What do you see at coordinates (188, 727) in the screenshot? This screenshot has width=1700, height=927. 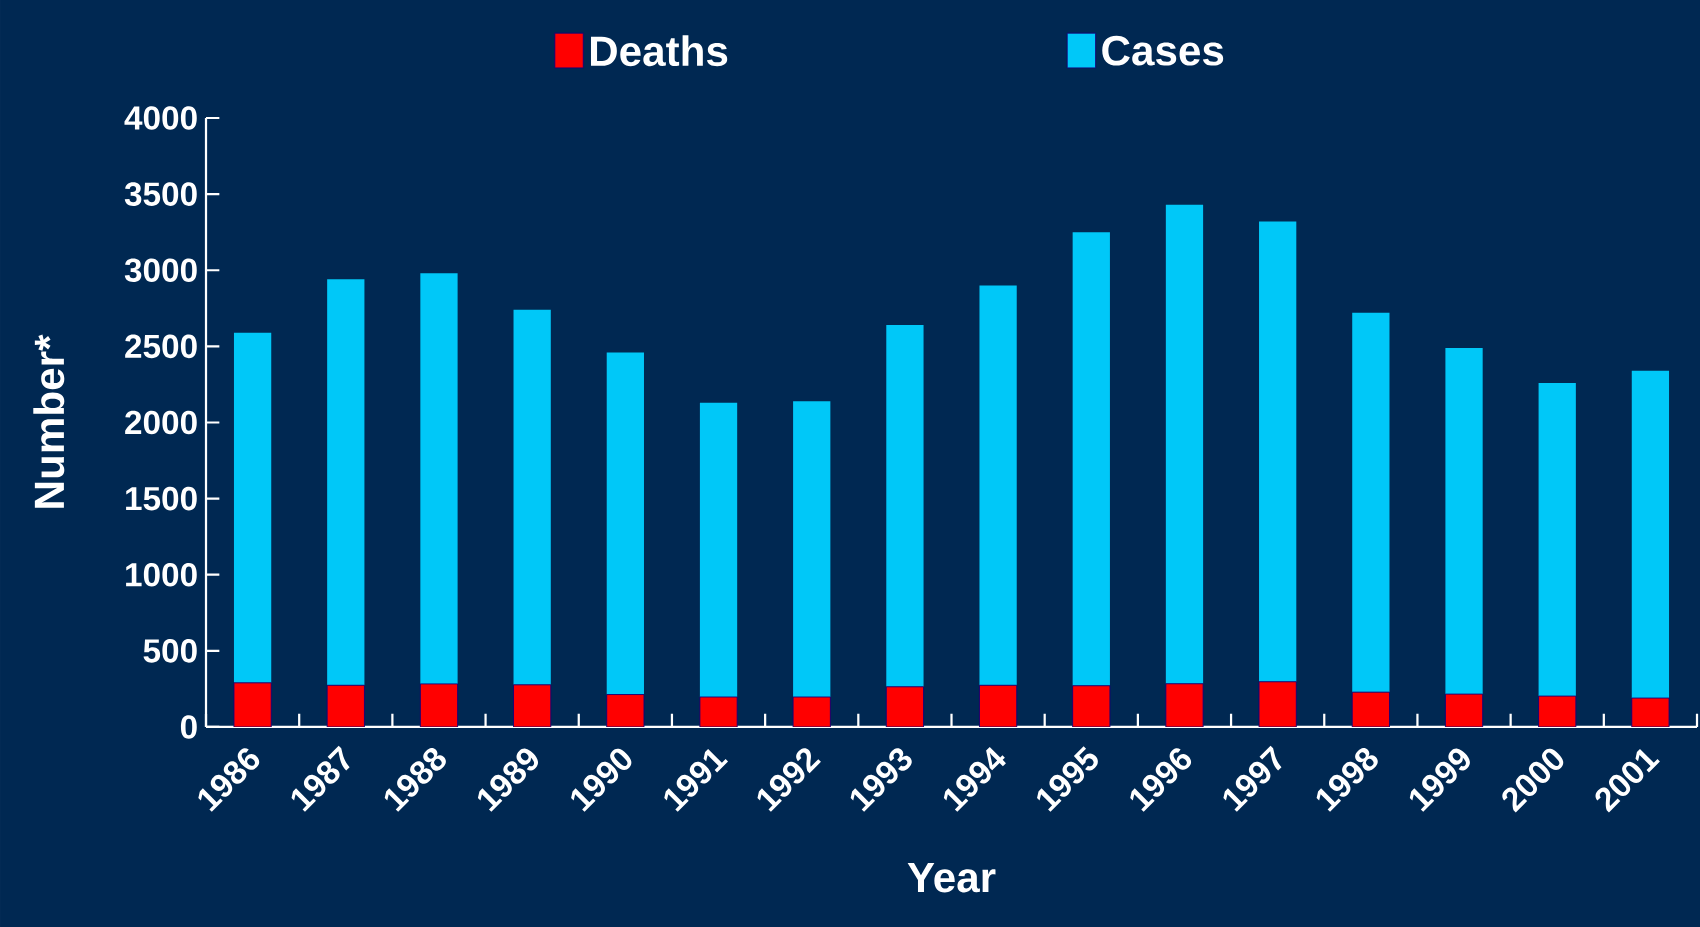 I see `y-tick-label: 0` at bounding box center [188, 727].